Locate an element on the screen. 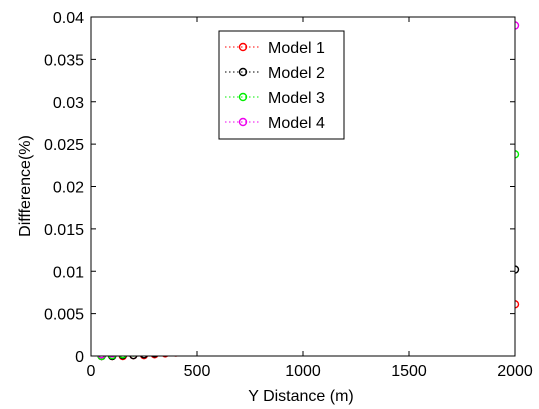  y-tick-label: 0.025 is located at coordinates (64, 145).